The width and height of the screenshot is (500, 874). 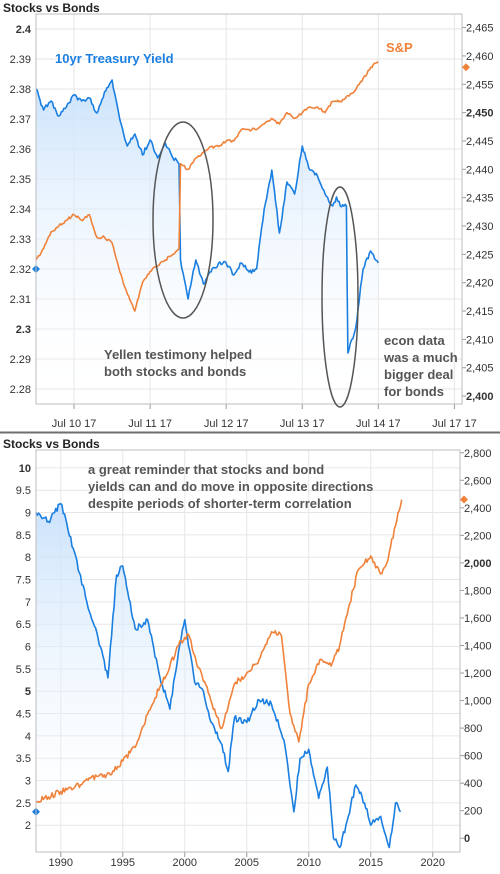 What do you see at coordinates (23, 715) in the screenshot?
I see `bottom-left-tick-label: 4.5` at bounding box center [23, 715].